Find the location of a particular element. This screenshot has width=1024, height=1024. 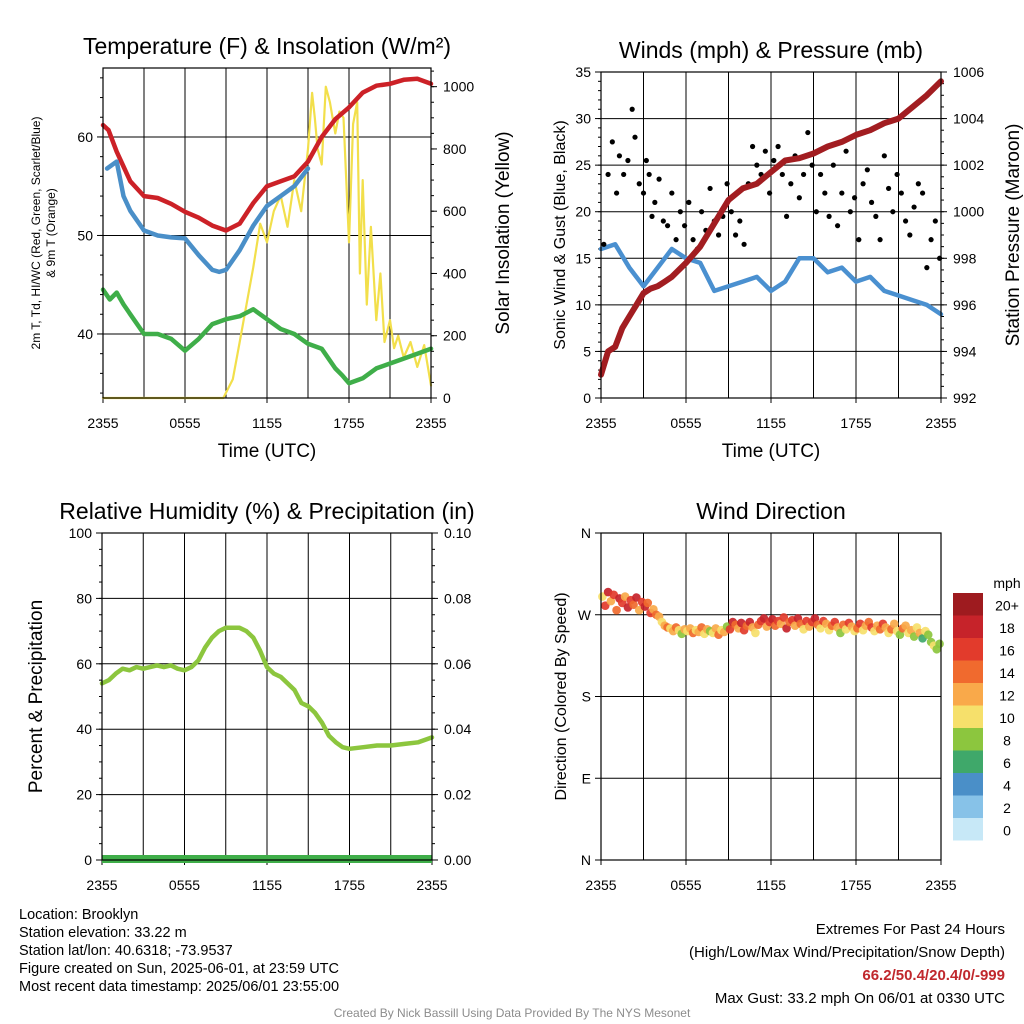

y-tick-label: W is located at coordinates (585, 615).